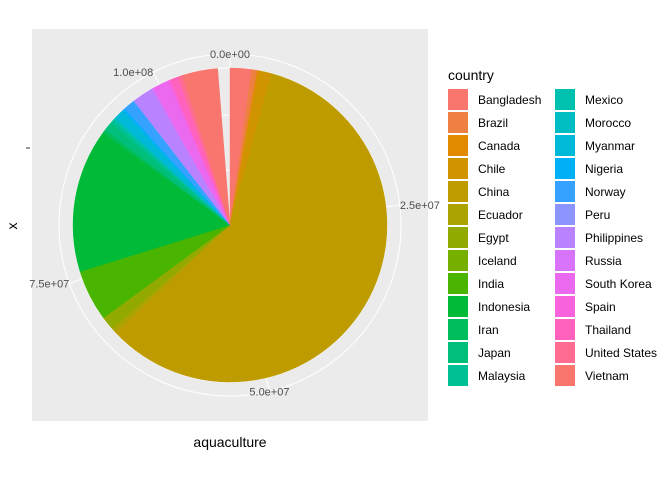 This screenshot has width=672, height=480. What do you see at coordinates (509, 100) in the screenshot?
I see `legend-label: Bangladesh` at bounding box center [509, 100].